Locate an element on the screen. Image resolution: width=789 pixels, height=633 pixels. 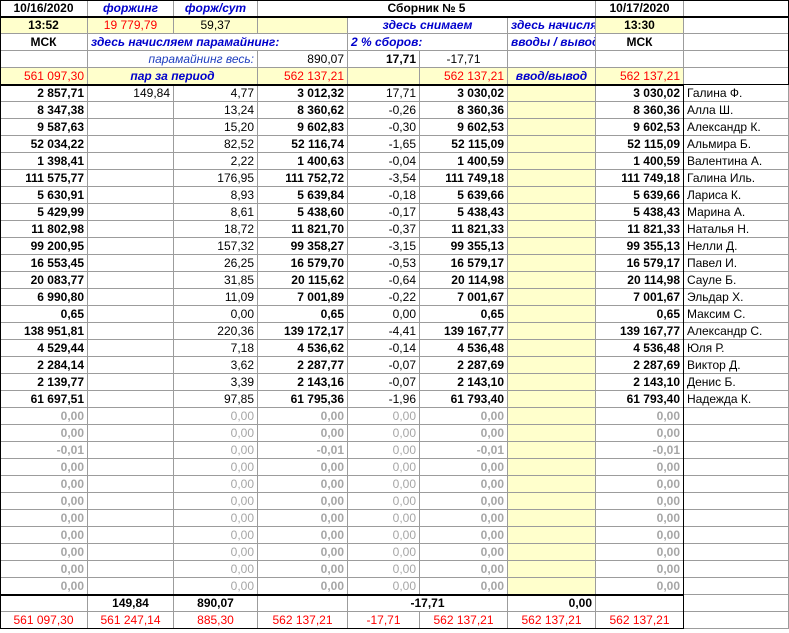
row-2-balance-start: 8 347,38 is located at coordinates (44, 110).